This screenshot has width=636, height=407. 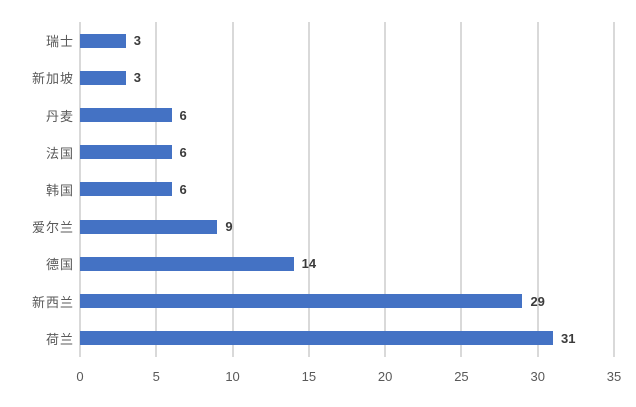 What do you see at coordinates (52, 302) in the screenshot?
I see `category-label: 新西兰` at bounding box center [52, 302].